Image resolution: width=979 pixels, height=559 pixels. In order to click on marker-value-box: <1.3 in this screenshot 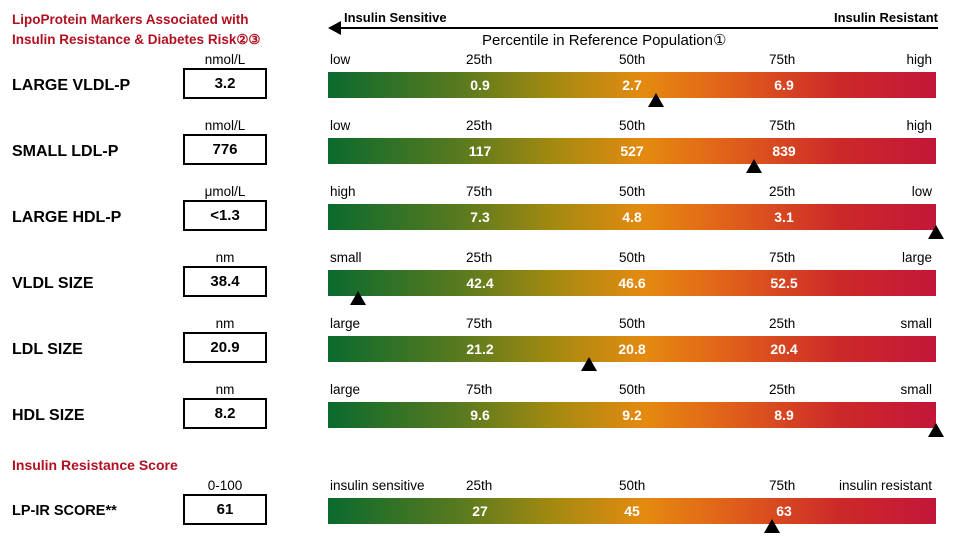, I will do `click(225, 215)`.